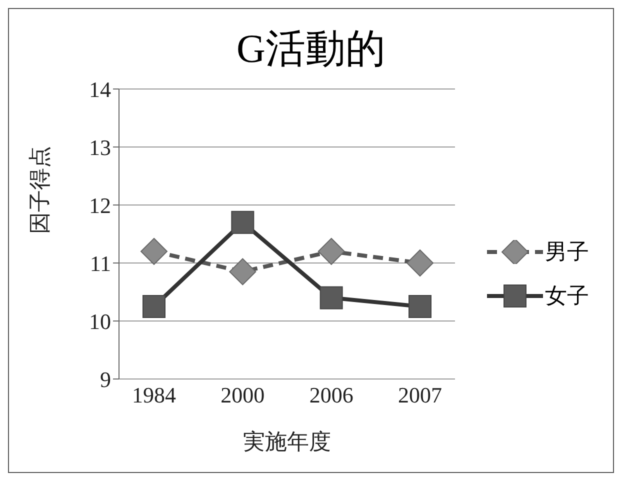 This screenshot has width=622, height=481. What do you see at coordinates (100, 263) in the screenshot?
I see `y-tick-label: 11` at bounding box center [100, 263].